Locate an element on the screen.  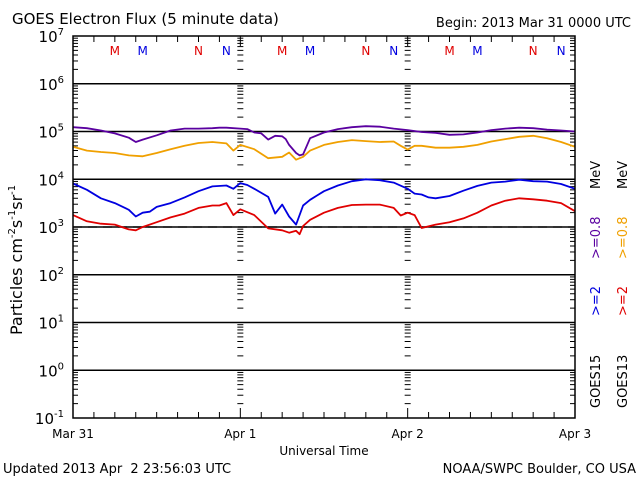
x-tick-label: Apr 3 is located at coordinates (575, 434).